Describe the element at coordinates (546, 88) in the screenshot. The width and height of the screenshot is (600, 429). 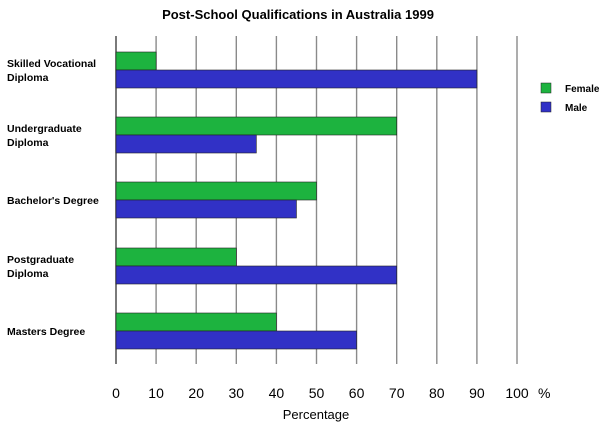
I see `legend-swatch-female` at that location.